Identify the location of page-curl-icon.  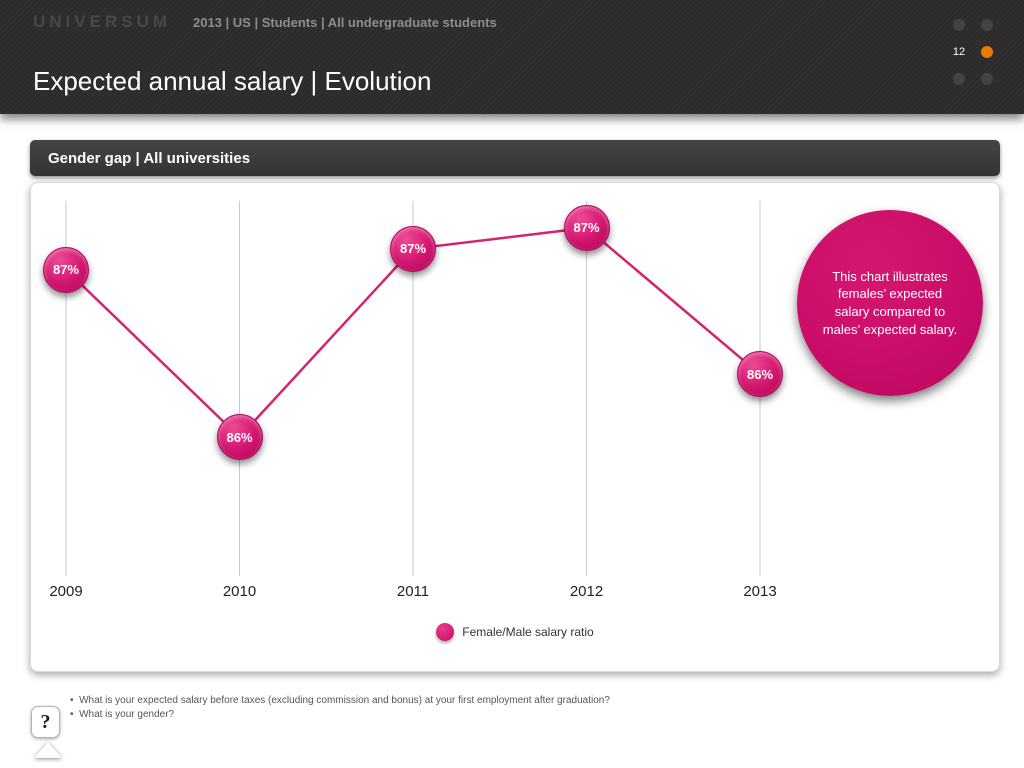
(48, 750).